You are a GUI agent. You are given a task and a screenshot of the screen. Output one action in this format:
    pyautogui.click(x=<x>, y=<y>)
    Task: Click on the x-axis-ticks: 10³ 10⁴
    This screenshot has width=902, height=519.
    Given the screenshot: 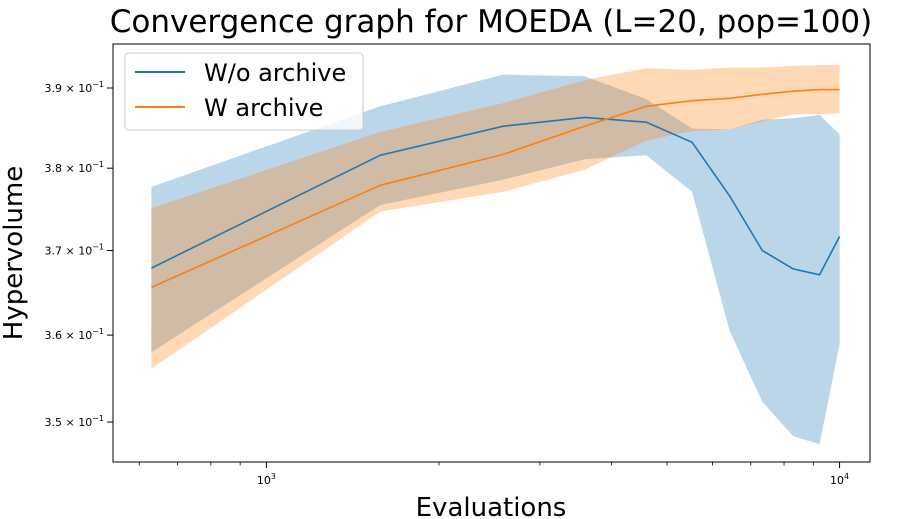 What is the action you would take?
    pyautogui.click(x=493, y=474)
    